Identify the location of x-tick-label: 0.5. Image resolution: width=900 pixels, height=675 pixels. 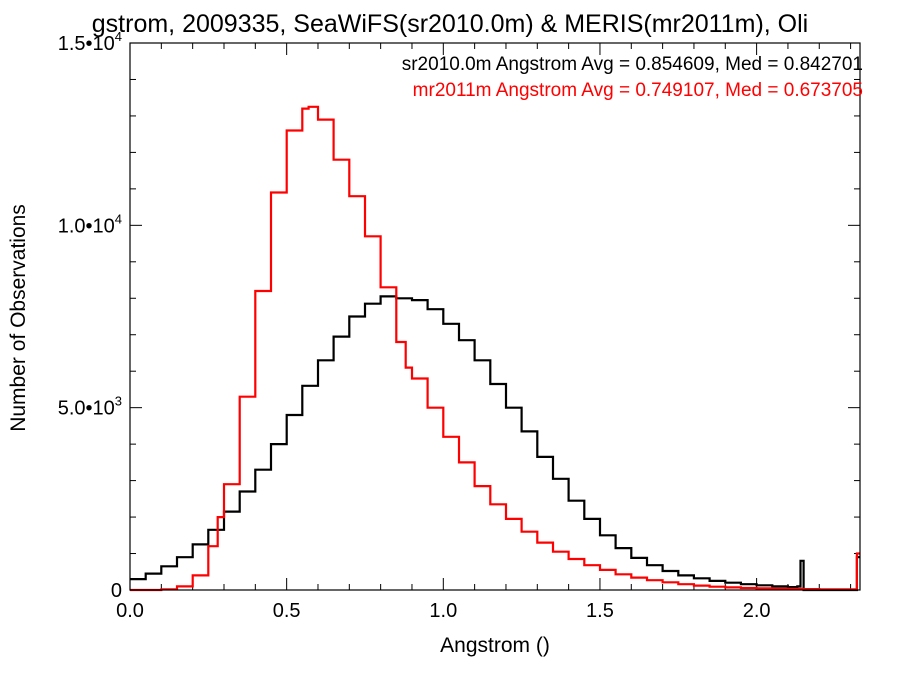
(287, 611).